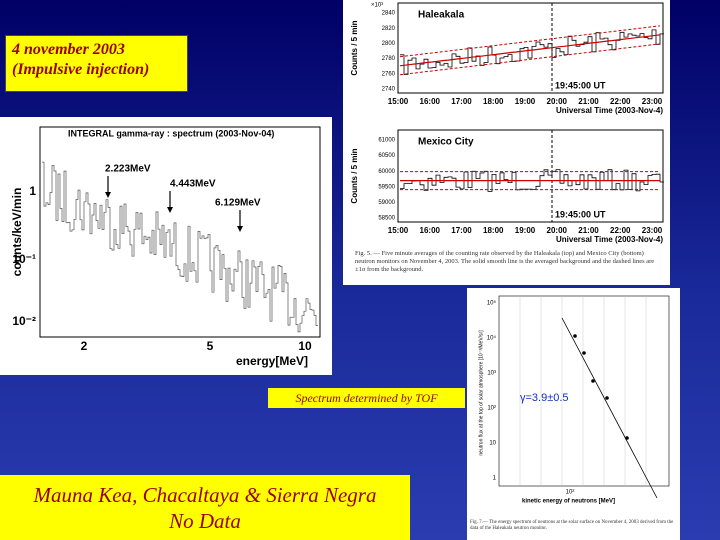  What do you see at coordinates (386, 172) in the screenshot?
I see `y-tick-label: 60000` at bounding box center [386, 172].